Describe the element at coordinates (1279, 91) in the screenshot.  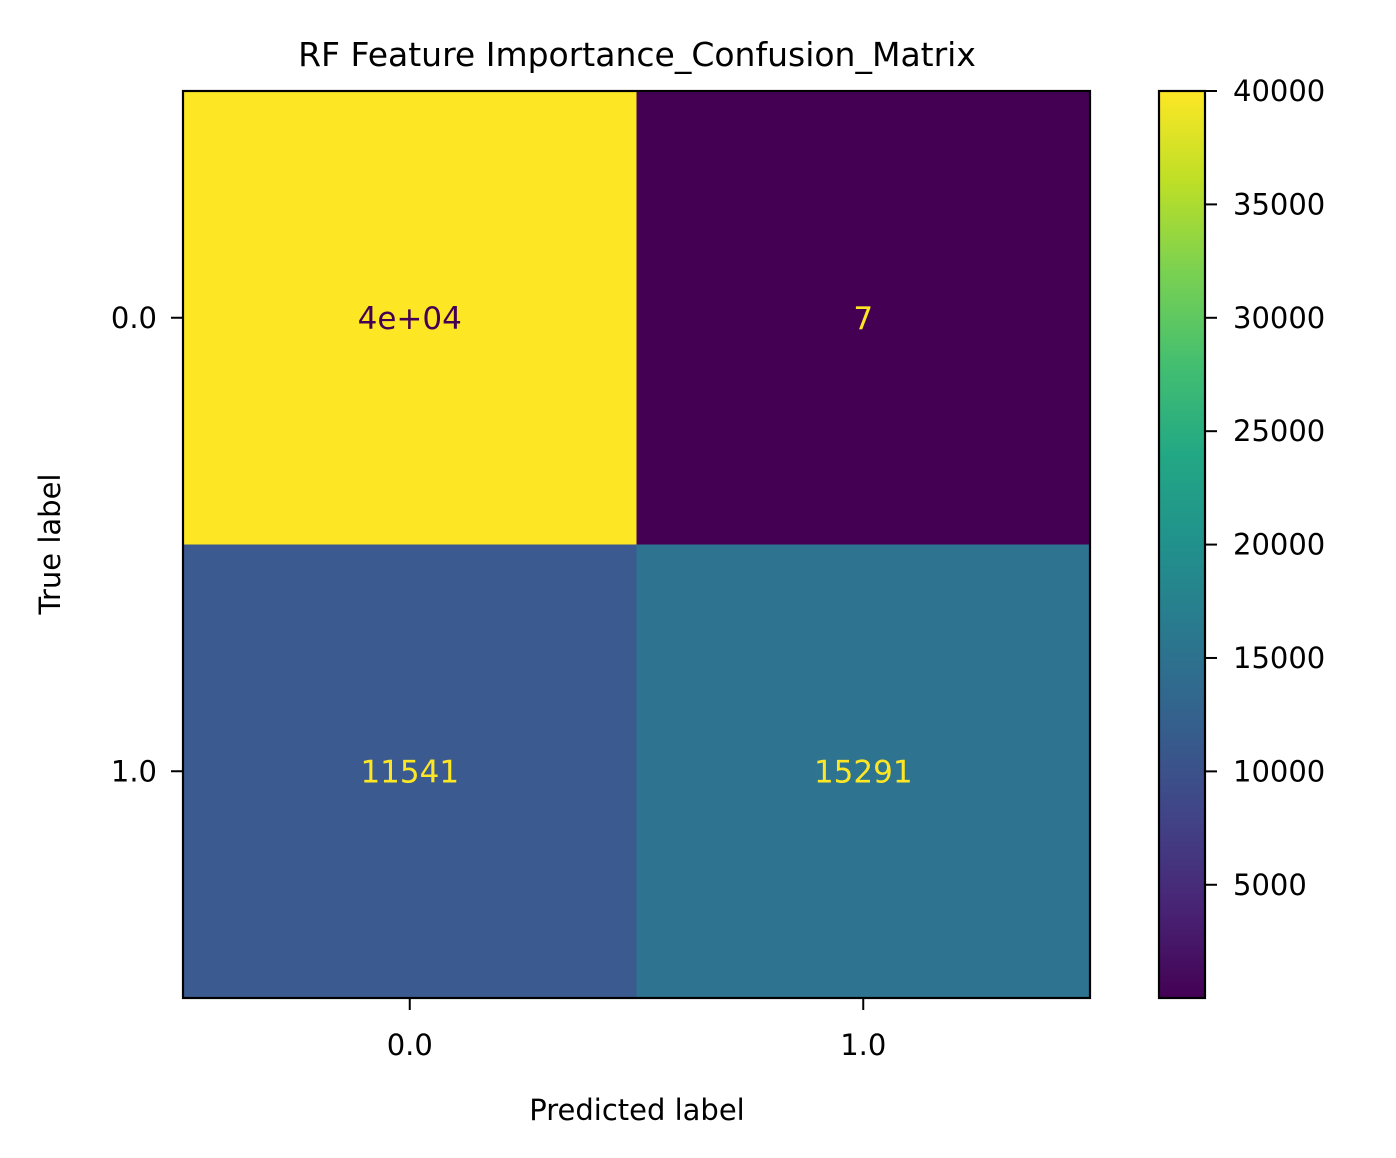
I see `colorbar-tick-label: 40000` at that location.